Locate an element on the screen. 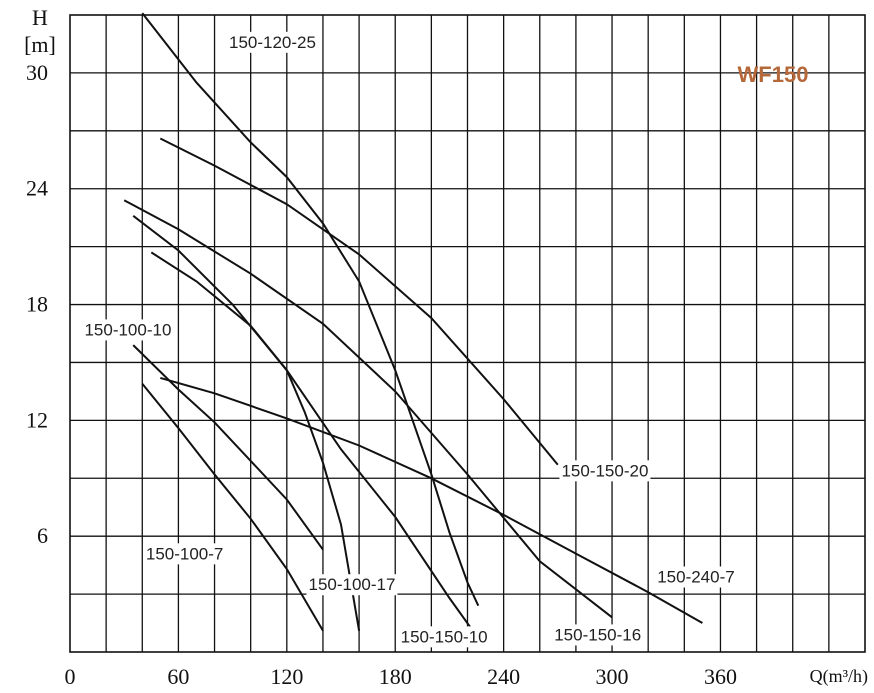 Image resolution: width=874 pixels, height=693 pixels. series-label-150-150-16: 150-150-16 is located at coordinates (597, 634).